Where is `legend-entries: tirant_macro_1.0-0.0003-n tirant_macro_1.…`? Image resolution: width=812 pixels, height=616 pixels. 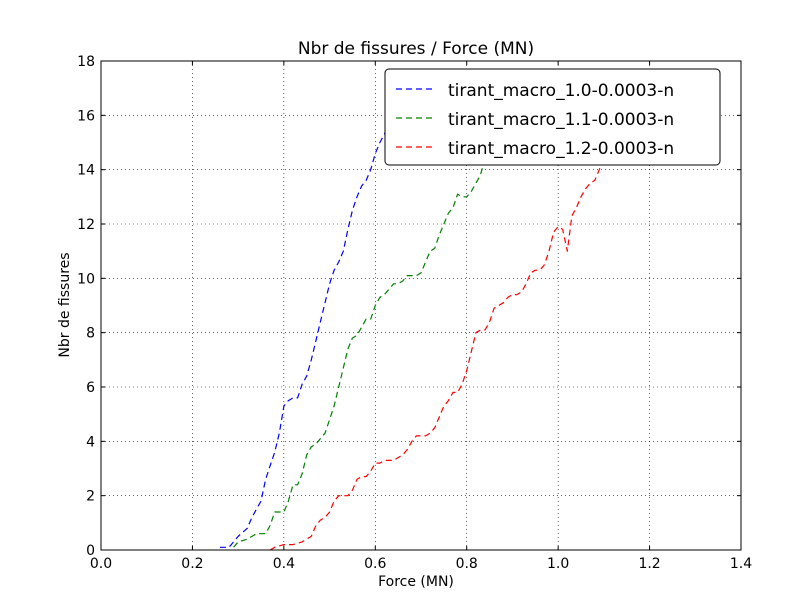 legend-entries: tirant_macro_1.0-0.0003-n tirant_macro_1.… is located at coordinates (535, 120).